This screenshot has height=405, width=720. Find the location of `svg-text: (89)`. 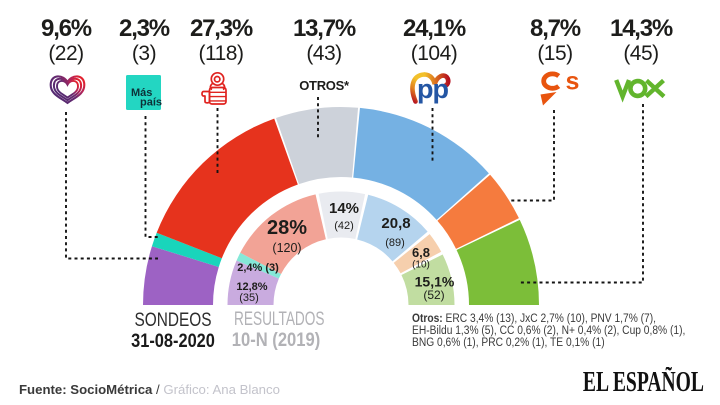

svg-text: (89) is located at coordinates (395, 243).